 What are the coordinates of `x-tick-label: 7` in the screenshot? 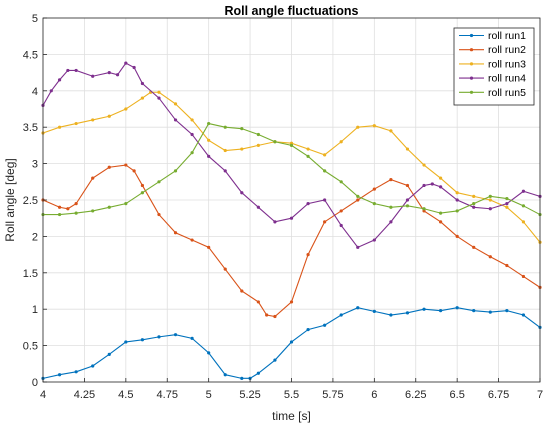 It's located at (540, 395).